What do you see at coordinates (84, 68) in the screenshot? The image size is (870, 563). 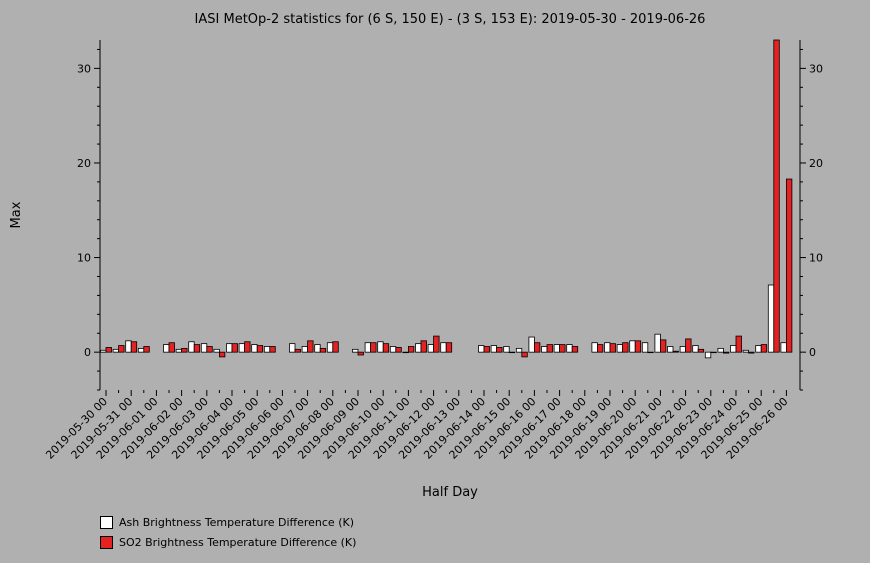 I see `y-tick-label-left: 30` at bounding box center [84, 68].